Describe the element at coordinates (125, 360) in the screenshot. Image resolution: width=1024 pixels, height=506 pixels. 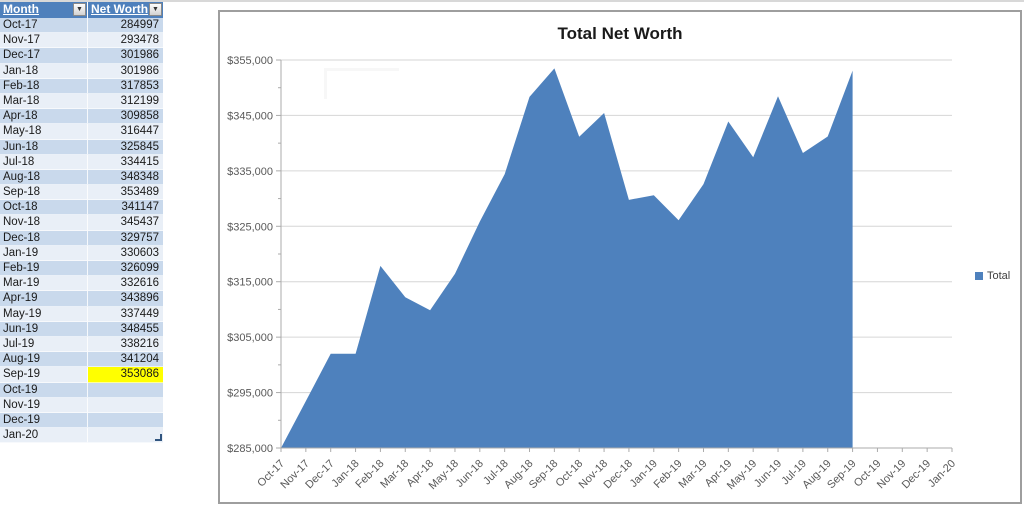
I see `networth-cell: 341204` at that location.